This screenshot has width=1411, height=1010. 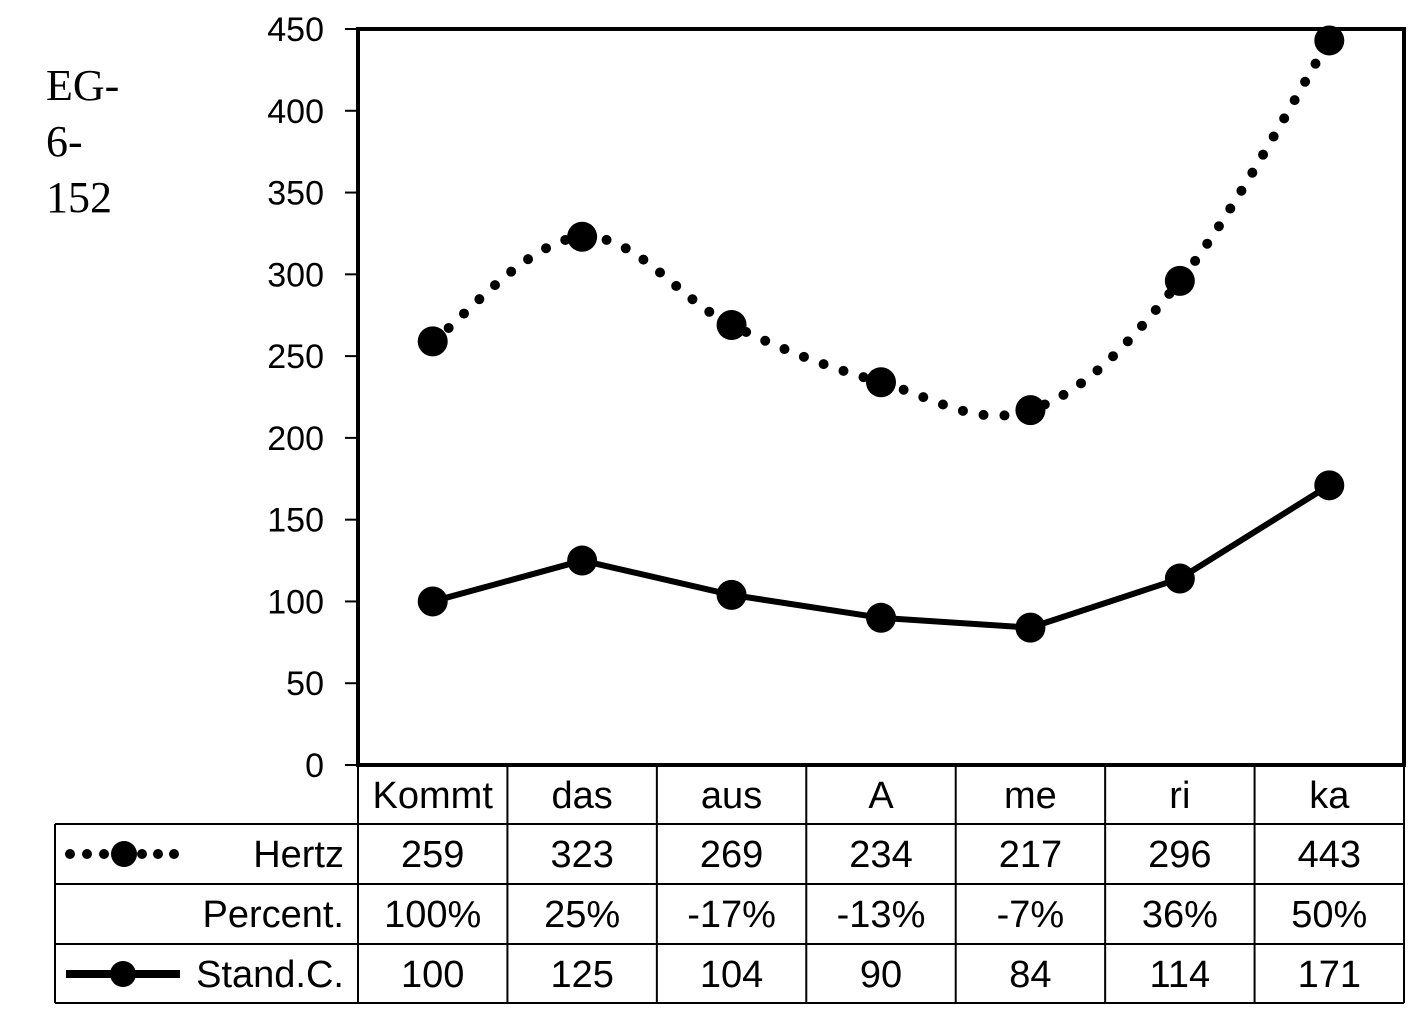 I want to click on category-label: aus, so click(x=731, y=796).